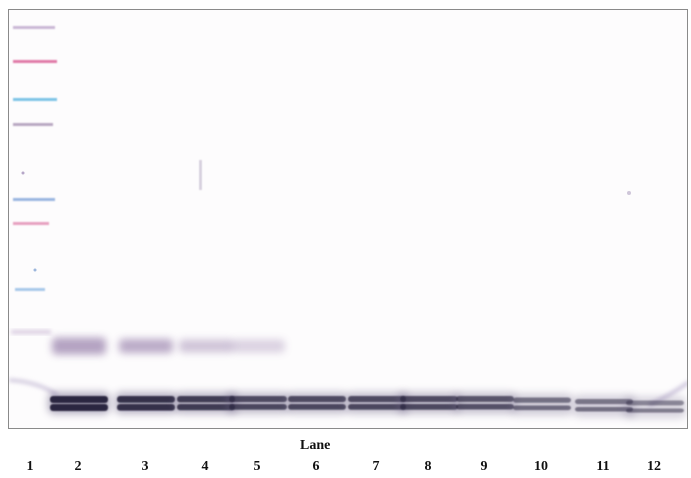 The width and height of the screenshot is (691, 478). What do you see at coordinates (78, 466) in the screenshot?
I see `lane-label-2: 2` at bounding box center [78, 466].